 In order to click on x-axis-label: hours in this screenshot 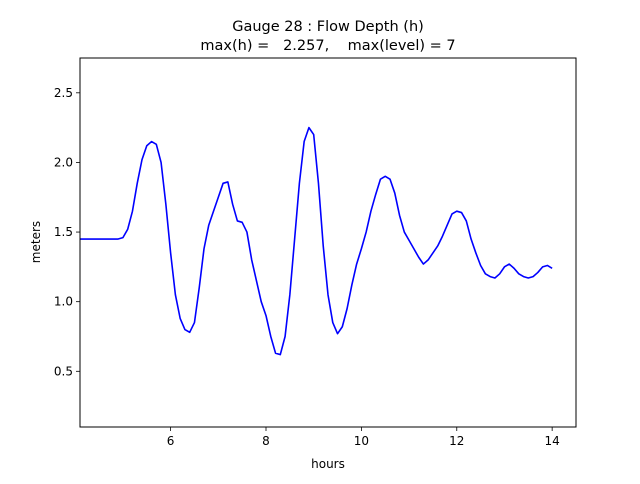, I will do `click(328, 464)`.